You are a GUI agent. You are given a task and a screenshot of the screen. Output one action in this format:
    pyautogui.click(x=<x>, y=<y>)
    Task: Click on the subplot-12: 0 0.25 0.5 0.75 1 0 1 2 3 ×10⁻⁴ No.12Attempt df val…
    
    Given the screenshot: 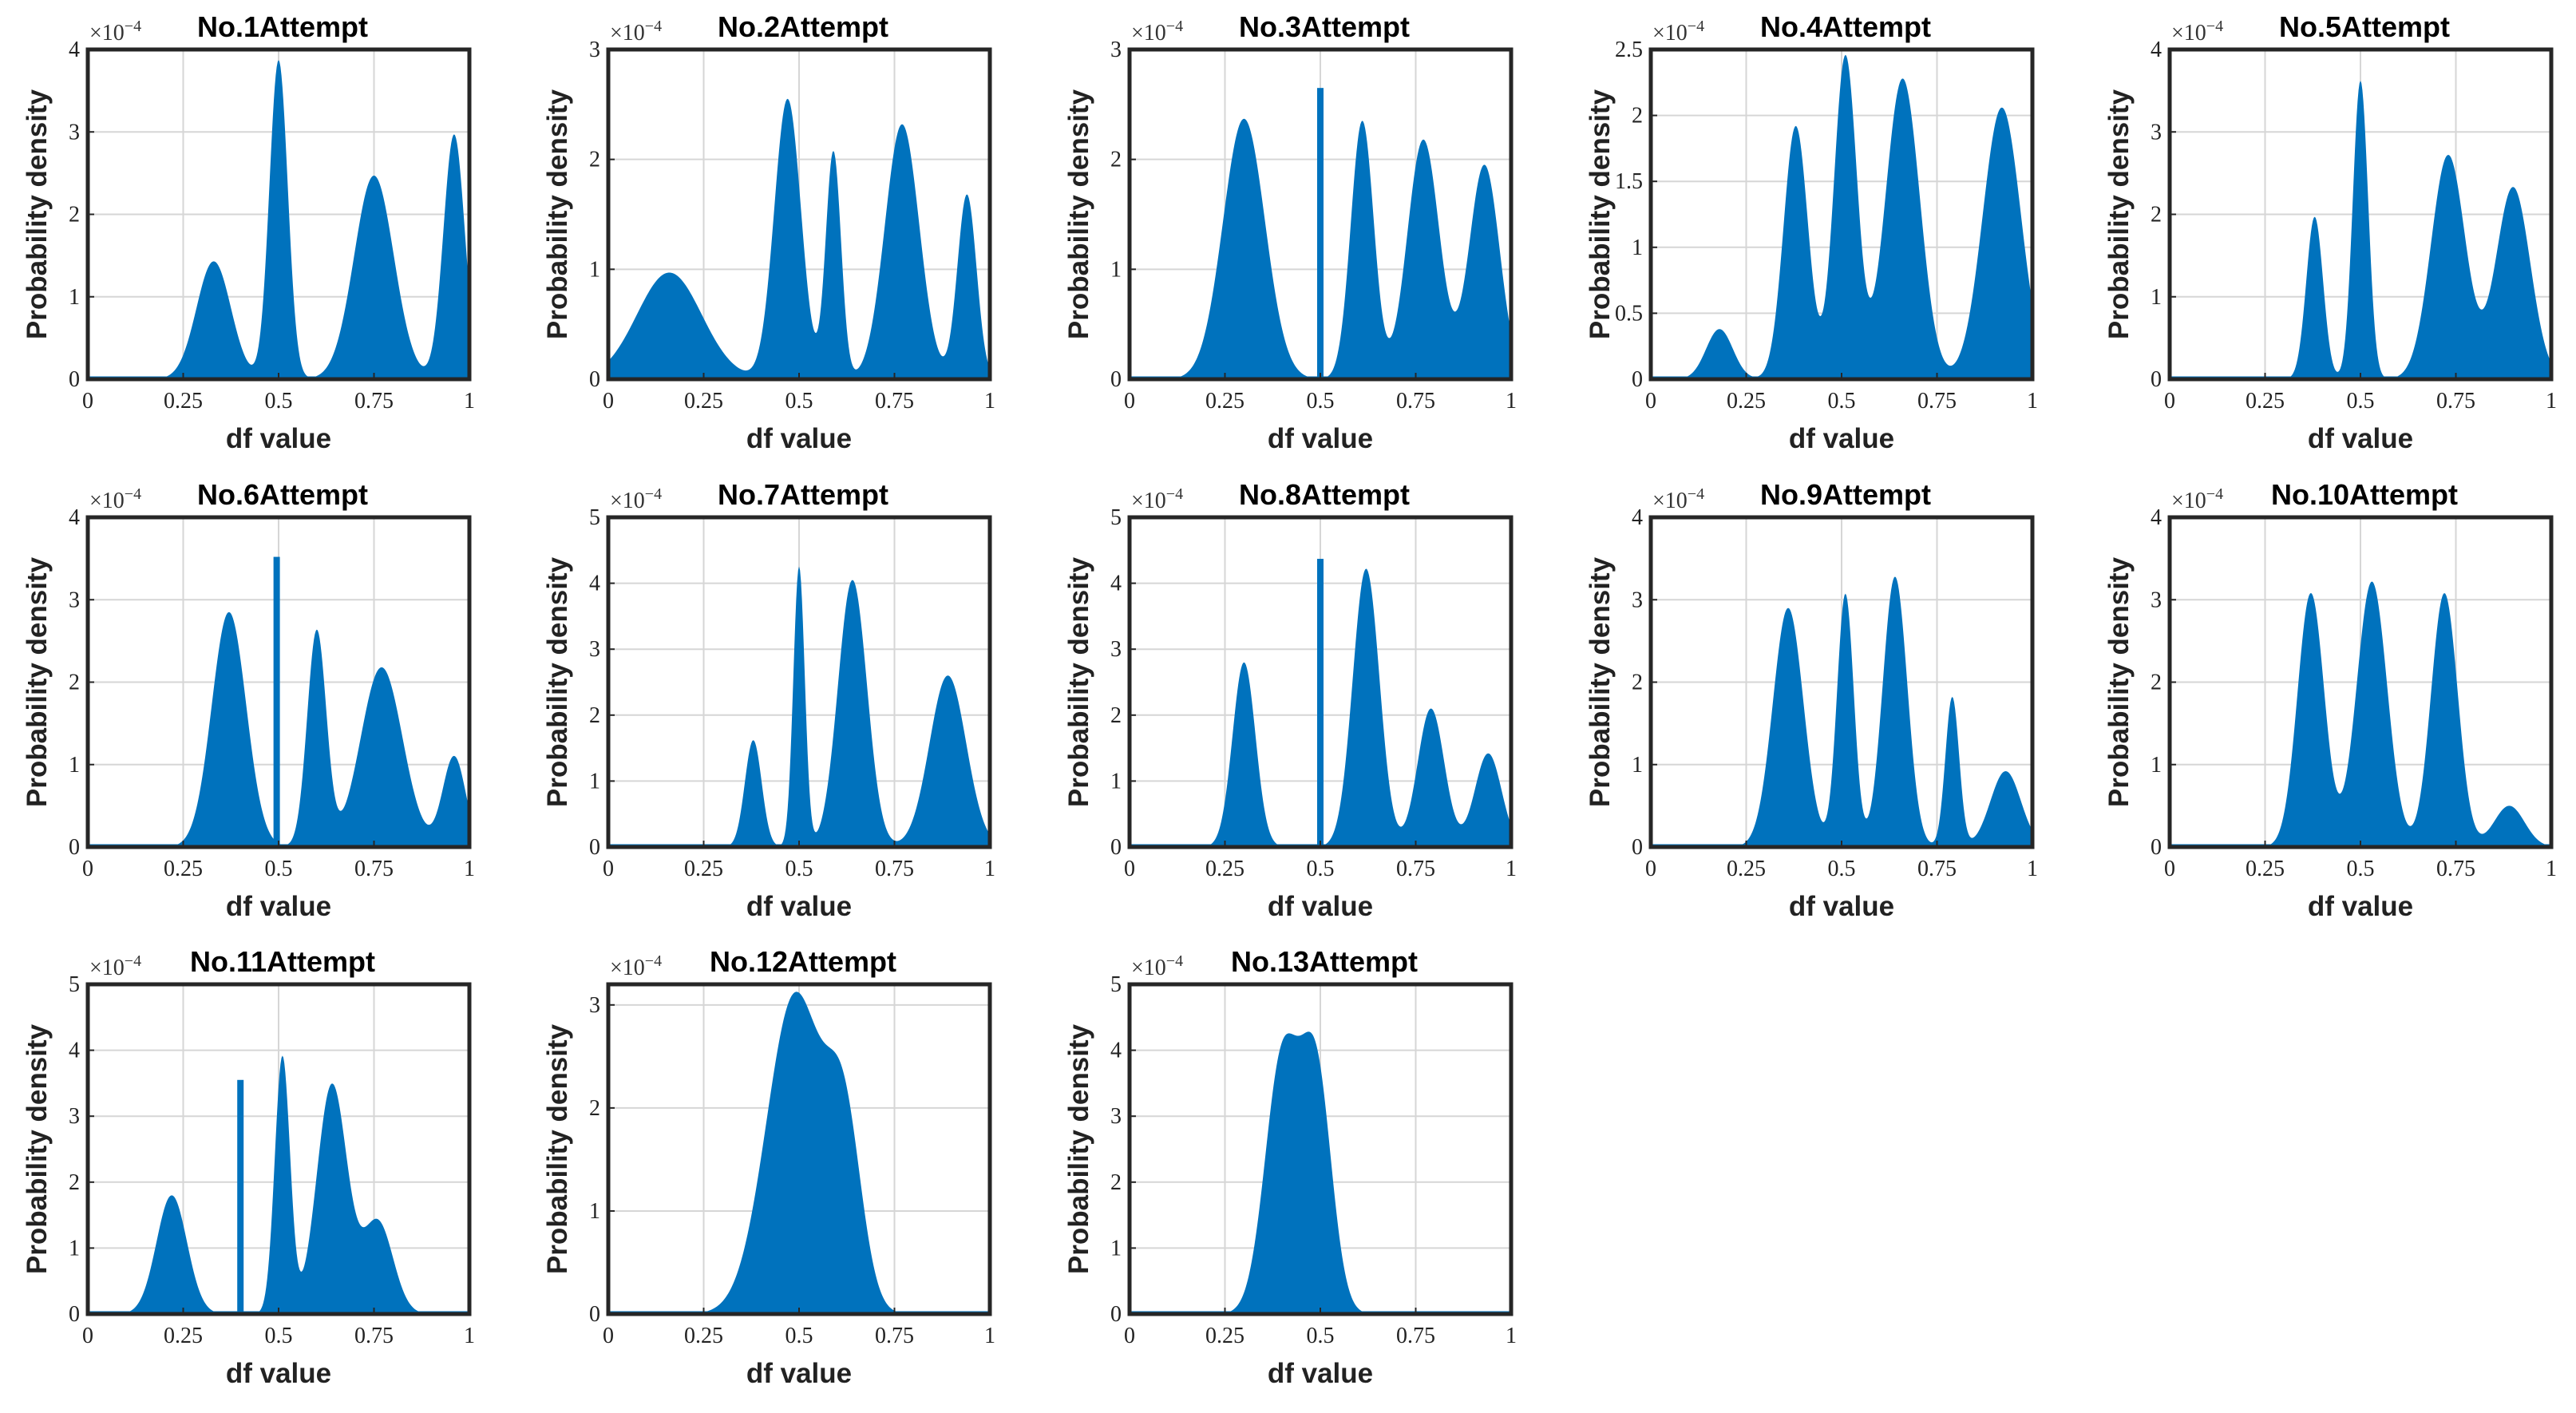 What is the action you would take?
    pyautogui.click(x=769, y=1167)
    